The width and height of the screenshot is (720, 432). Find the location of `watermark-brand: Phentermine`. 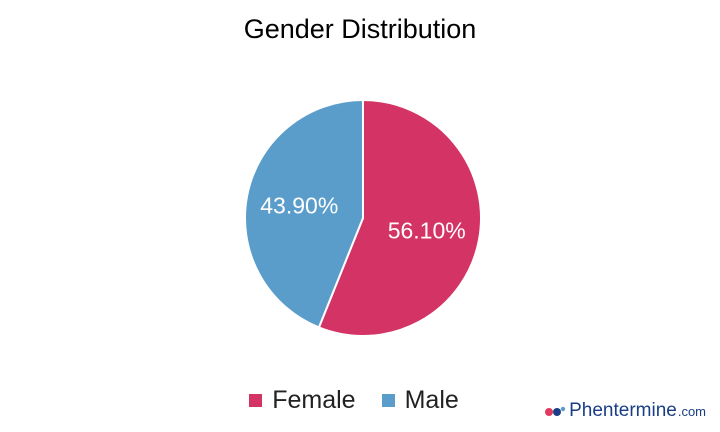

watermark-brand: Phentermine is located at coordinates (623, 410).